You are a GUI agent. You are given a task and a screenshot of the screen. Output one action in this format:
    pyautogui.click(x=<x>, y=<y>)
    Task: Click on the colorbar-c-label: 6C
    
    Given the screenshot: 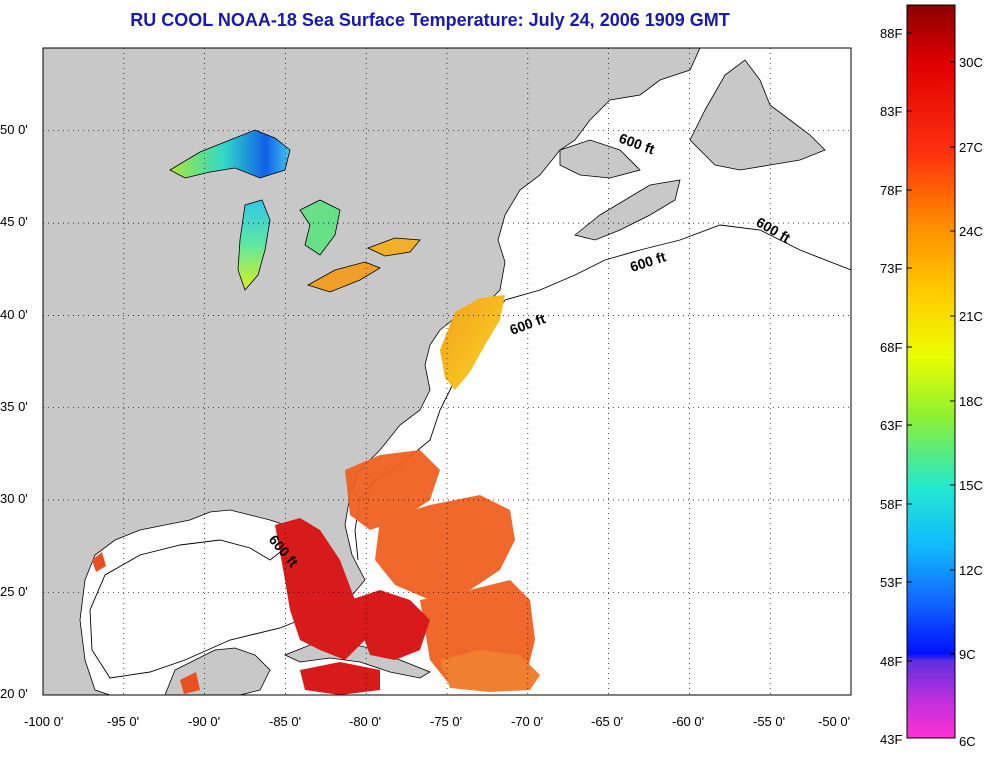 What is the action you would take?
    pyautogui.click(x=967, y=741)
    